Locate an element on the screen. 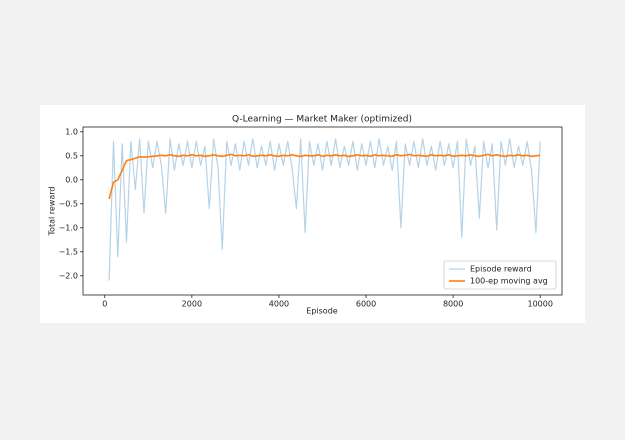 The image size is (625, 440). x-tick-label: 6000 is located at coordinates (366, 304).